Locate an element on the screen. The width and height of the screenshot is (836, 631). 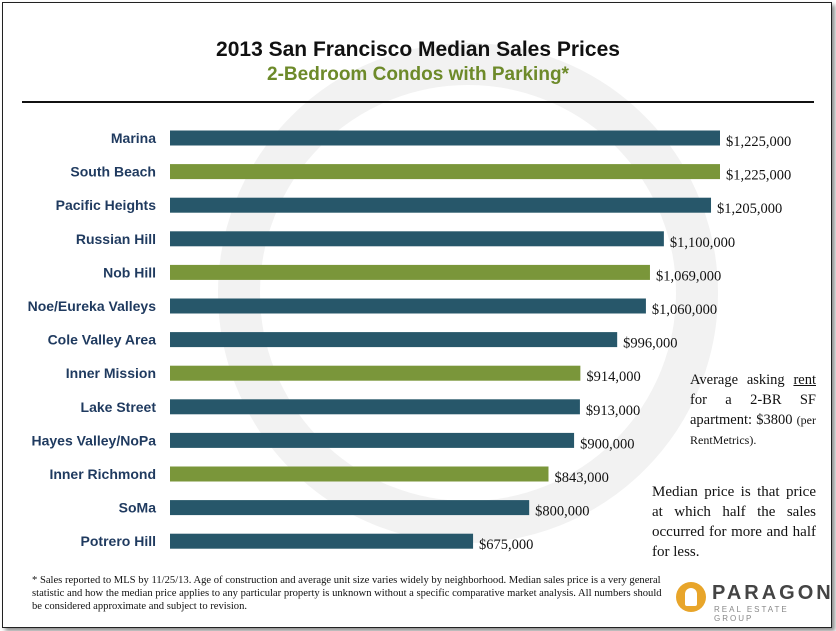
rent-note-source: (per RentMetrics). is located at coordinates (753, 430).